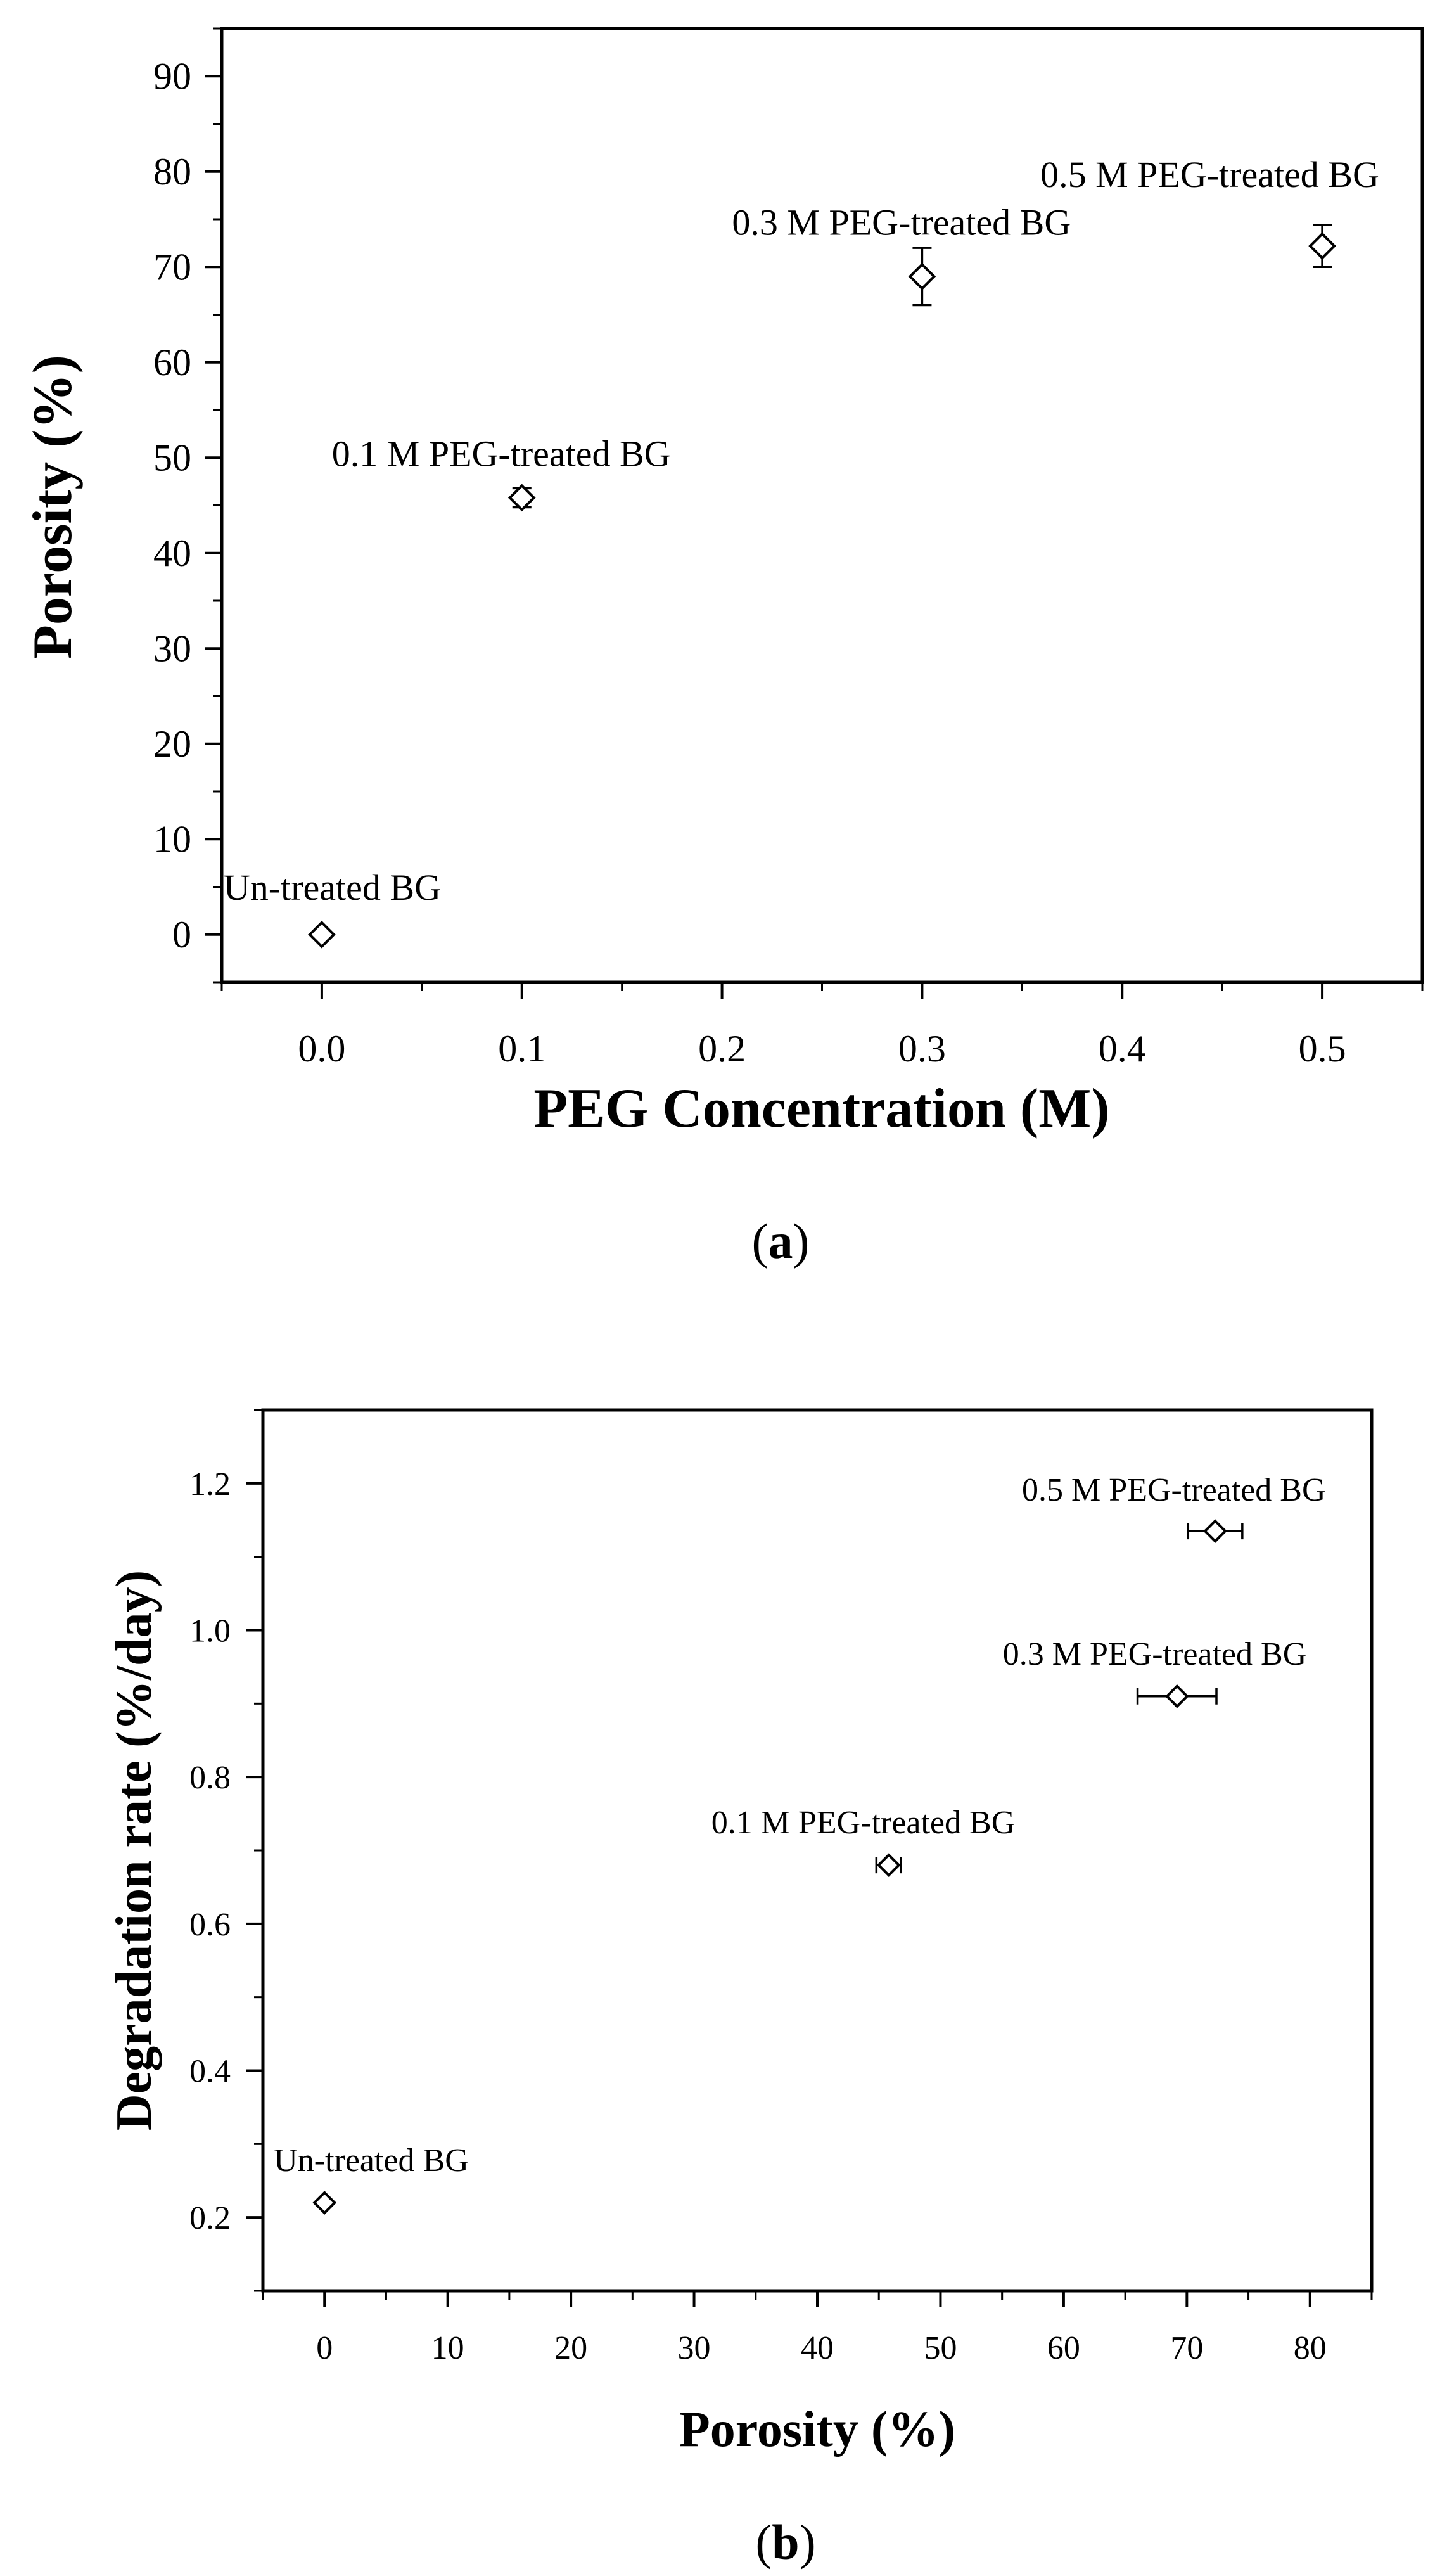 This screenshot has height=2576, width=1454. I want to click on panel-a-point-label: 0.1 M PEG-treated BG, so click(501, 453).